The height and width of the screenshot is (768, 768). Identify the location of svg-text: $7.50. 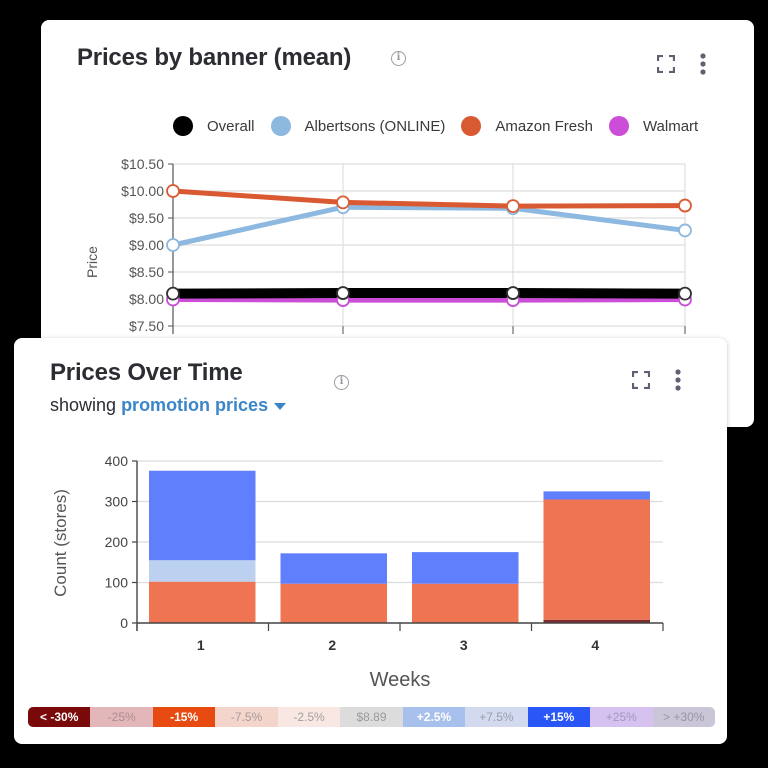
(146, 326).